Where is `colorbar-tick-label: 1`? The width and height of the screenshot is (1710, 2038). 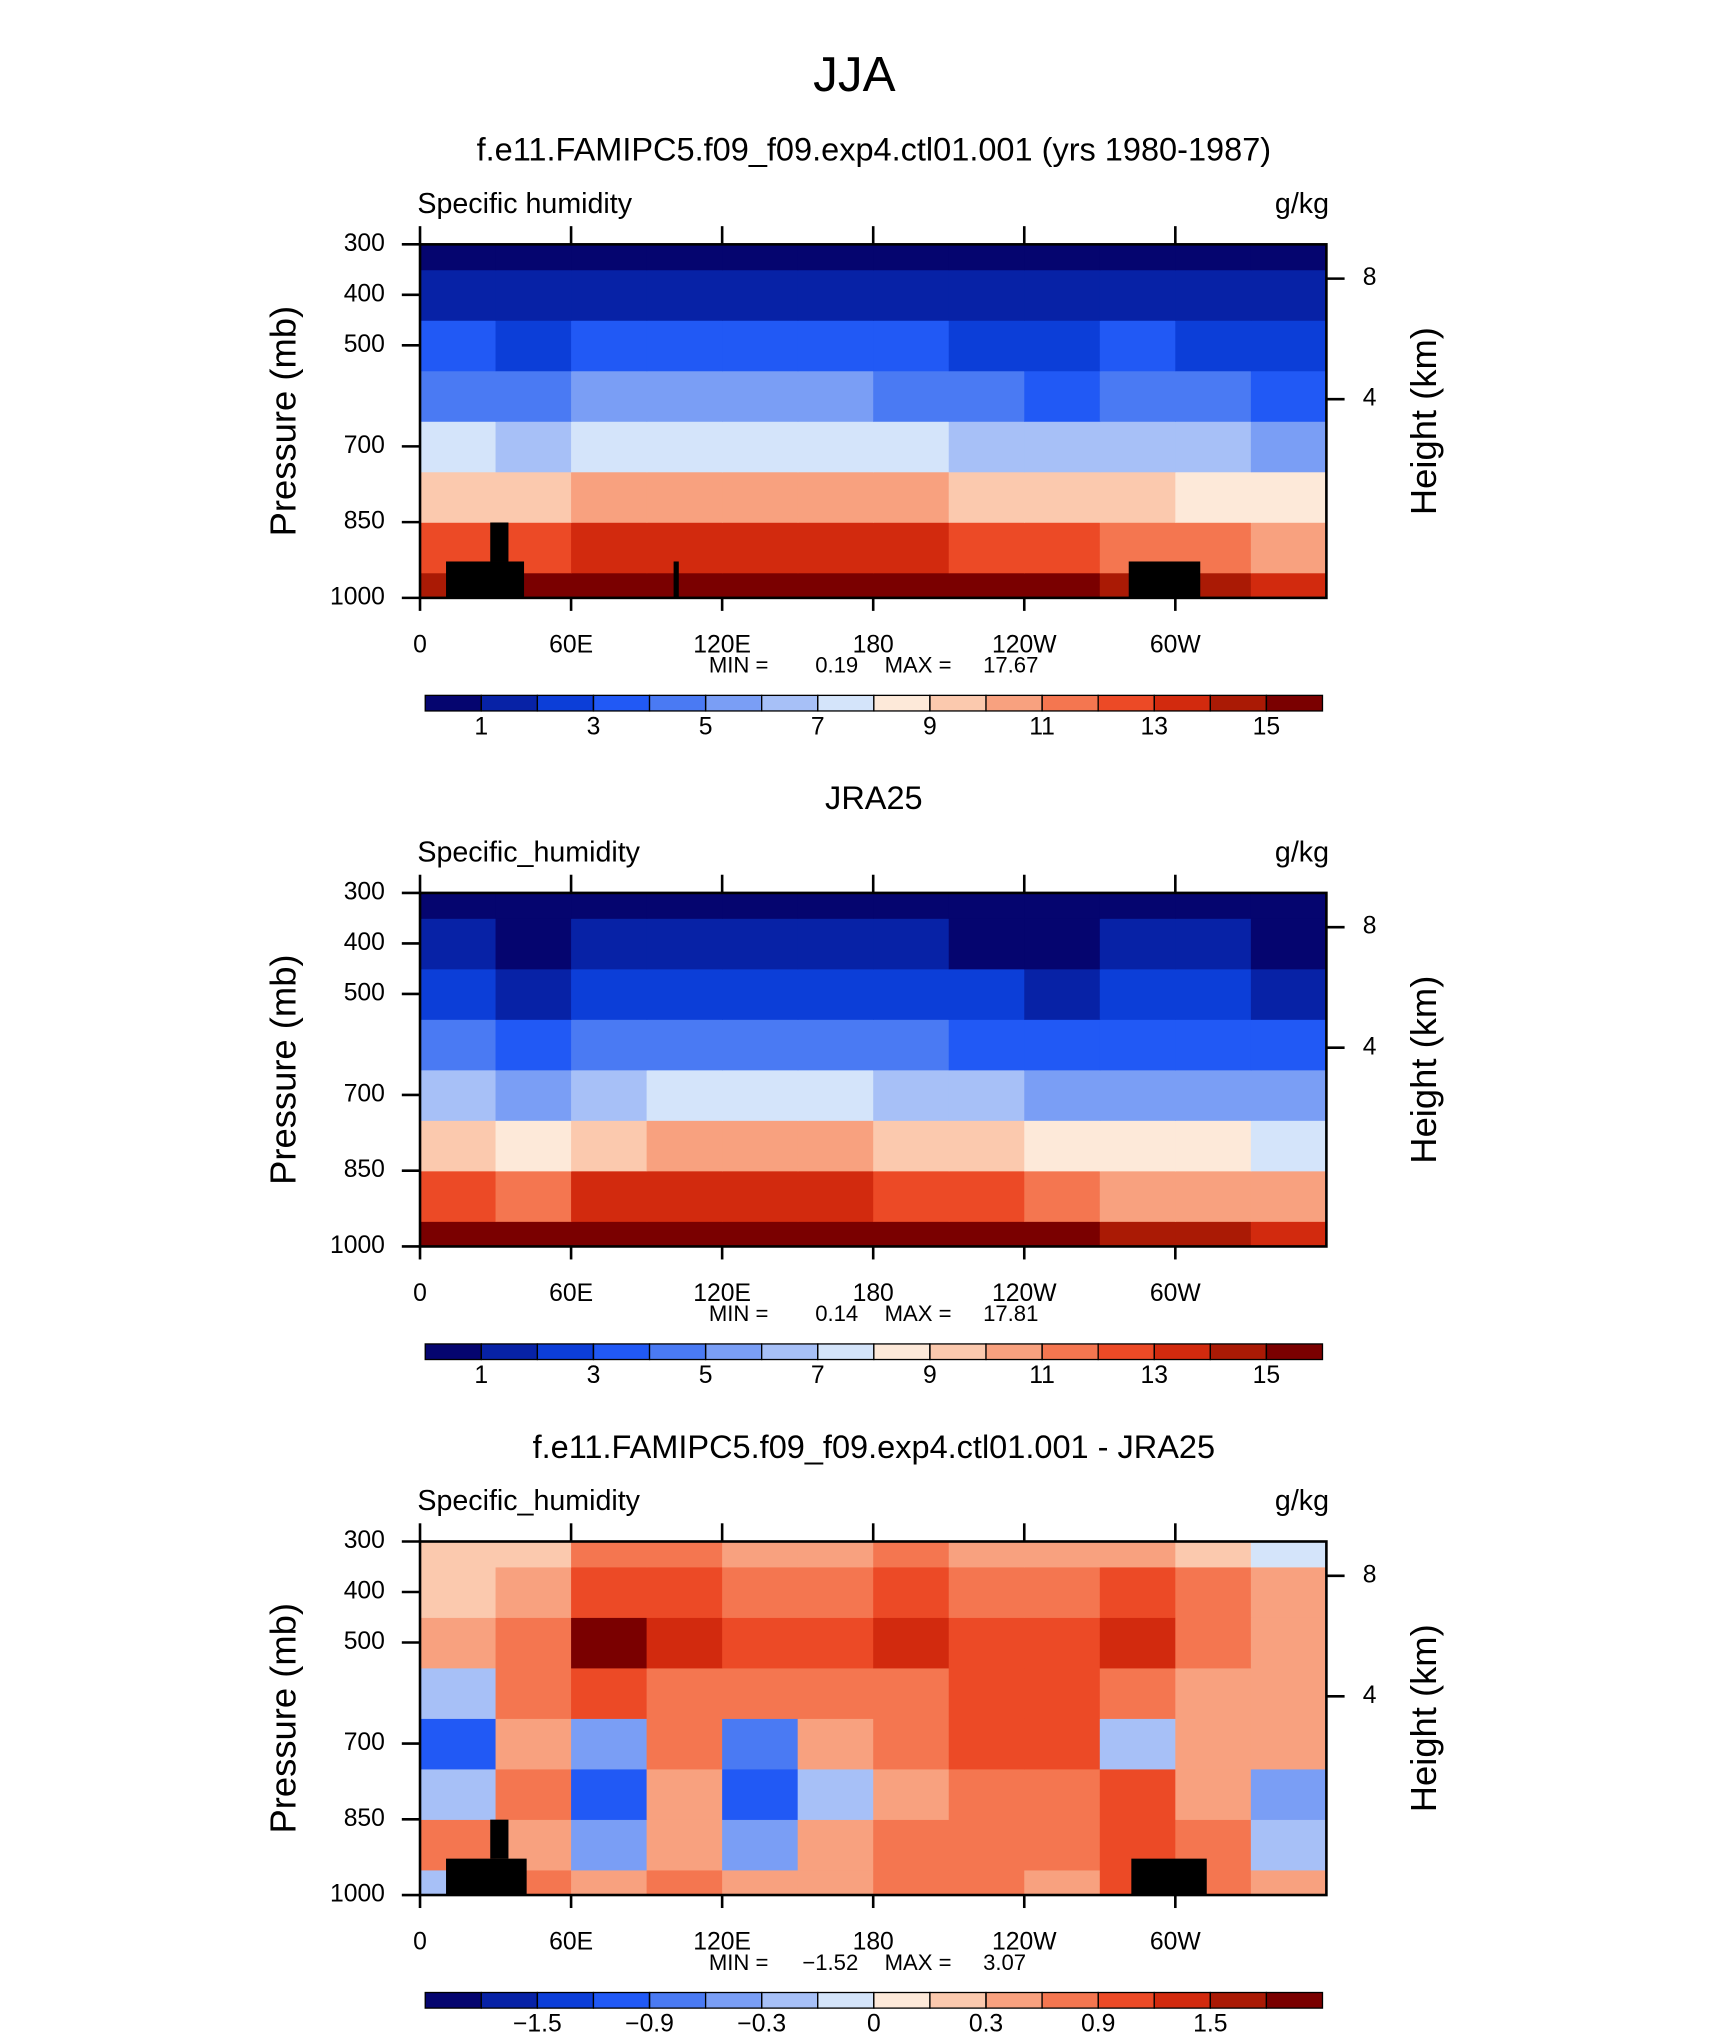 colorbar-tick-label: 1 is located at coordinates (481, 726).